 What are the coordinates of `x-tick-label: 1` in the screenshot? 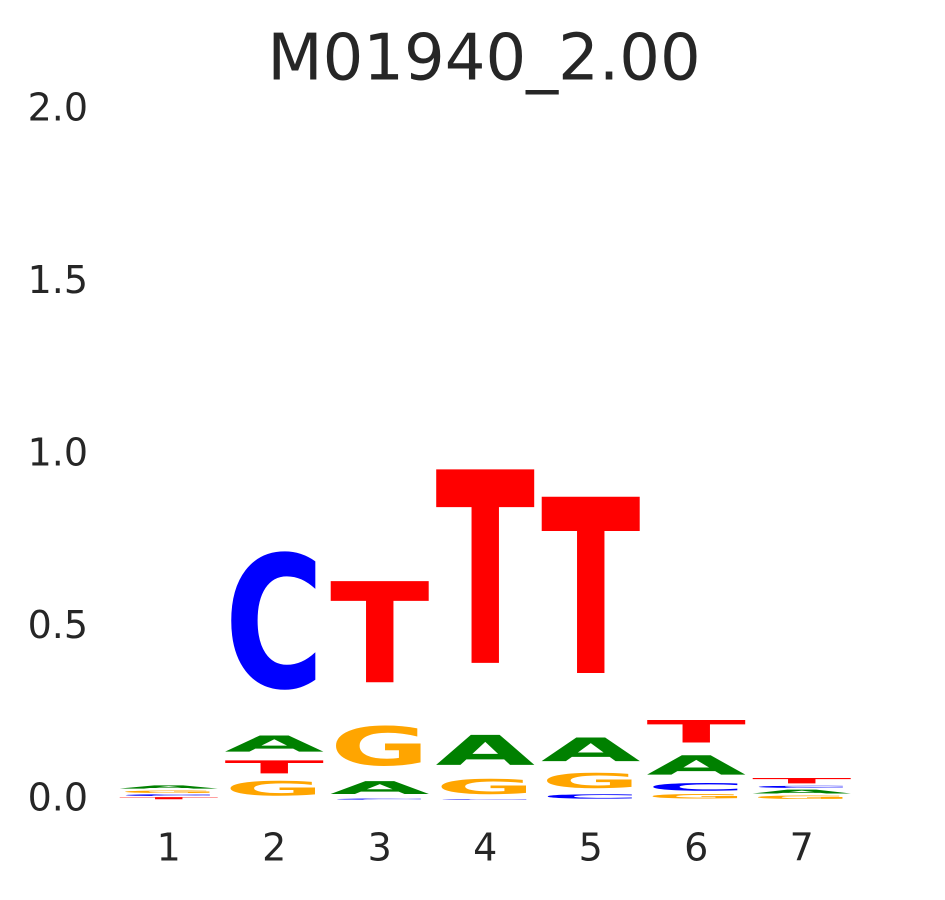 It's located at (169, 848).